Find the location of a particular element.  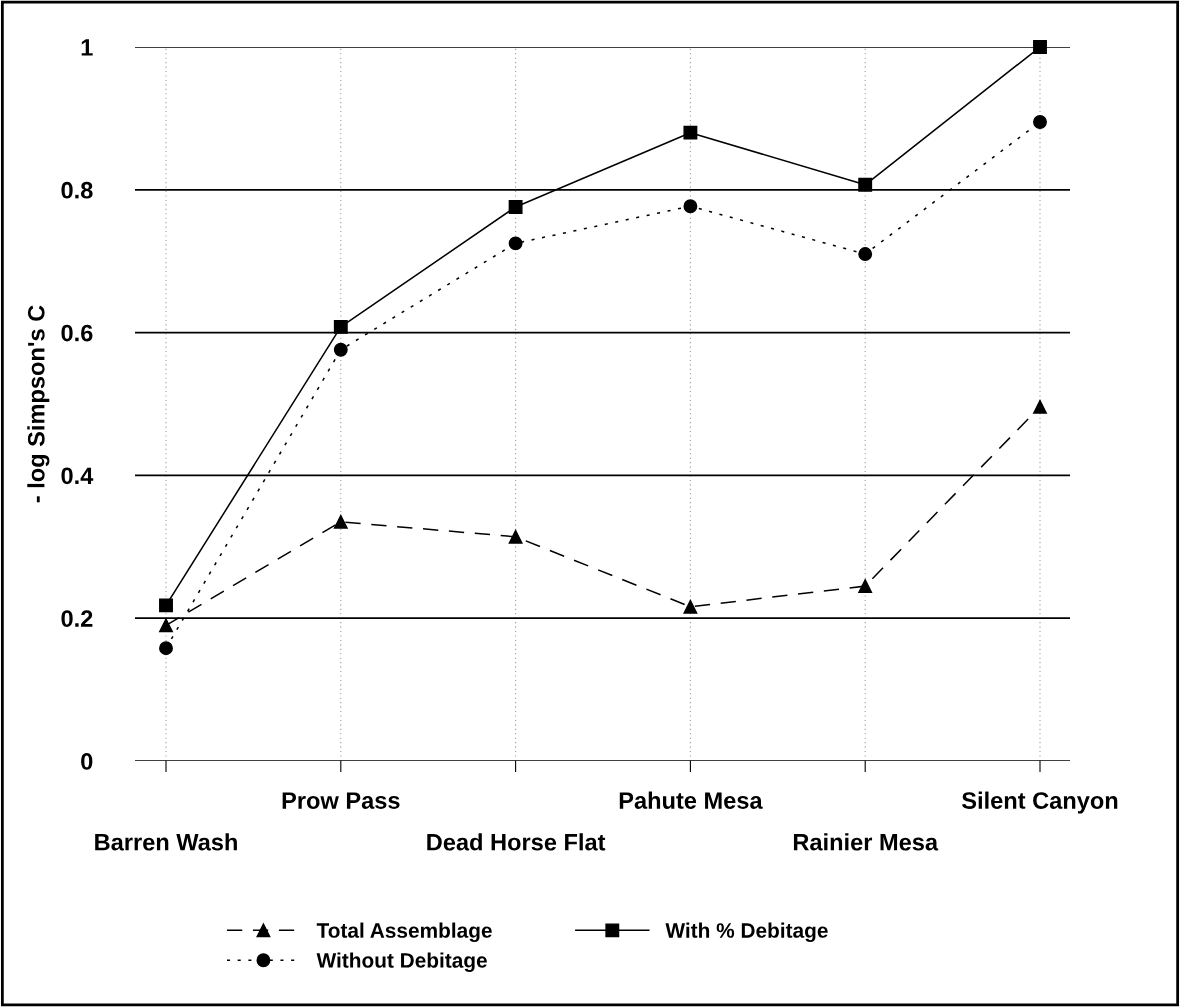

y-tick-label: 0.2 is located at coordinates (77, 618).